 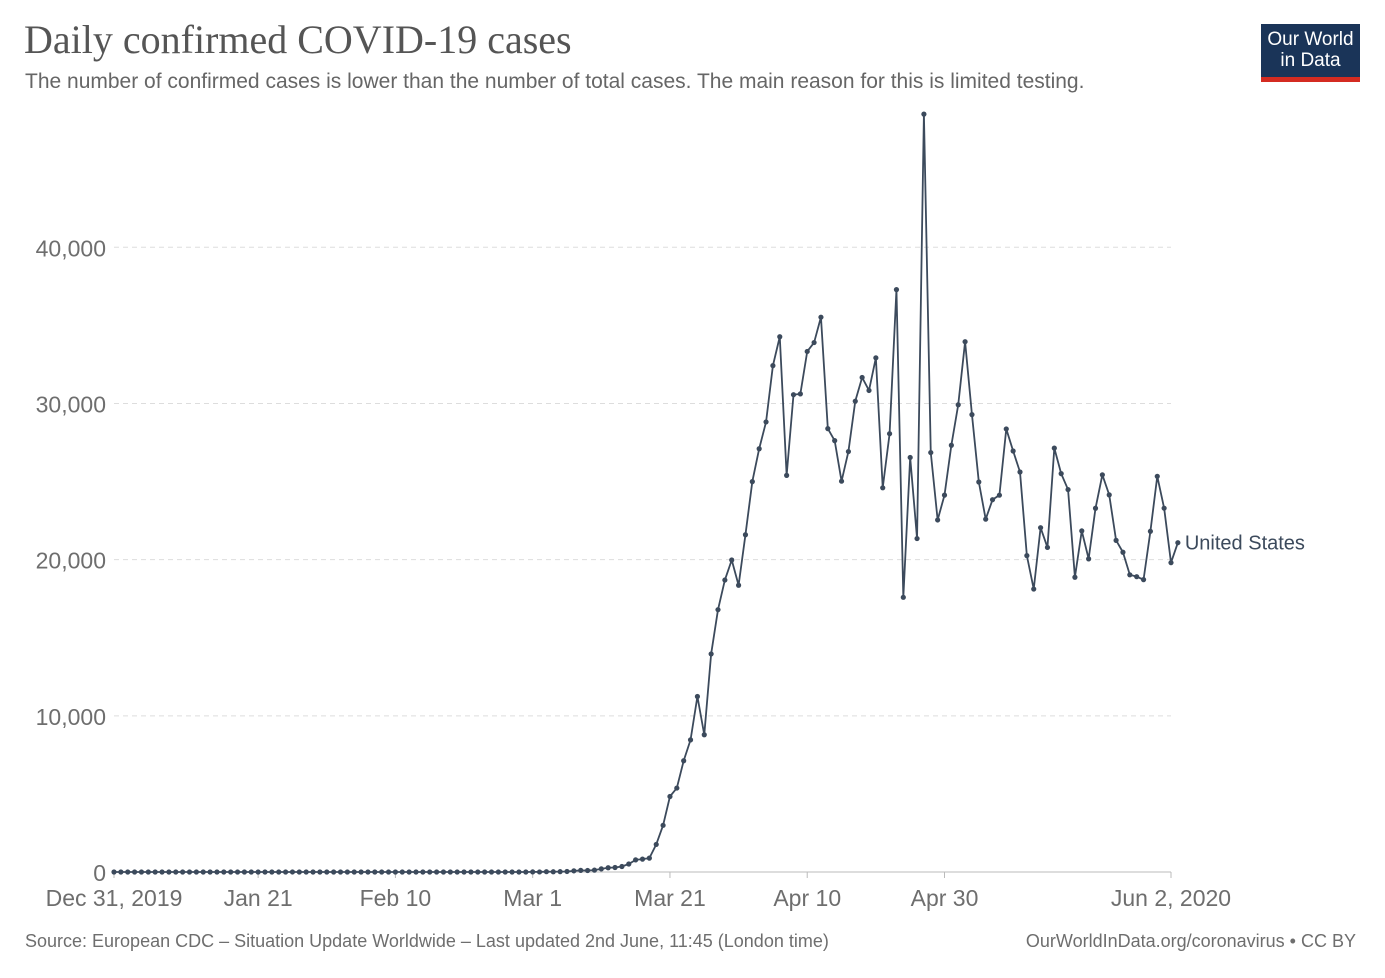 I want to click on series-label: United States, so click(x=1245, y=544).